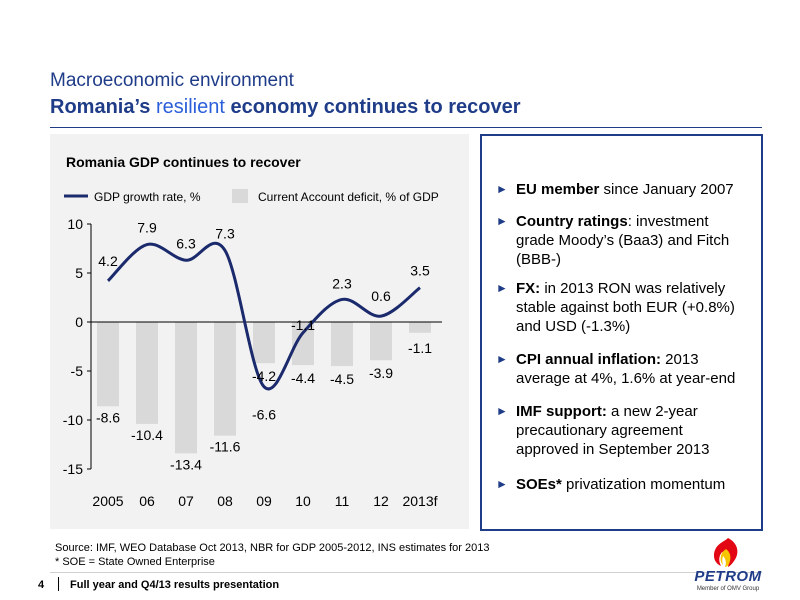  Describe the element at coordinates (666, 189) in the screenshot. I see `bullet-text: since January 2007` at that location.